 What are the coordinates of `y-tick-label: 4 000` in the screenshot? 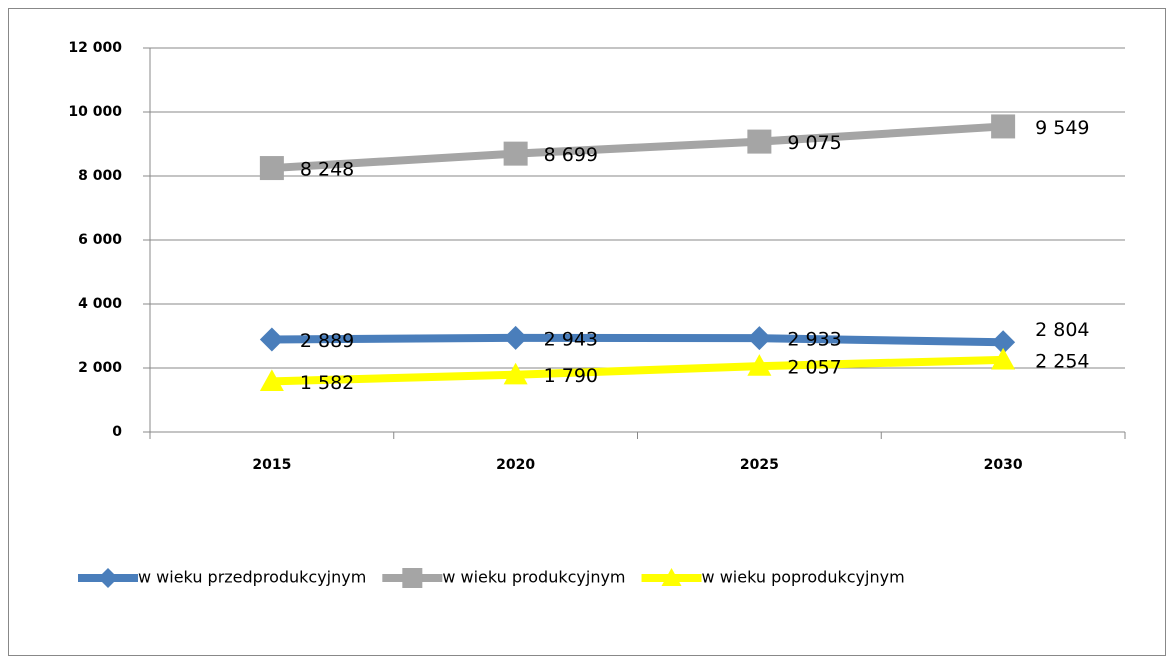 It's located at (100, 304).